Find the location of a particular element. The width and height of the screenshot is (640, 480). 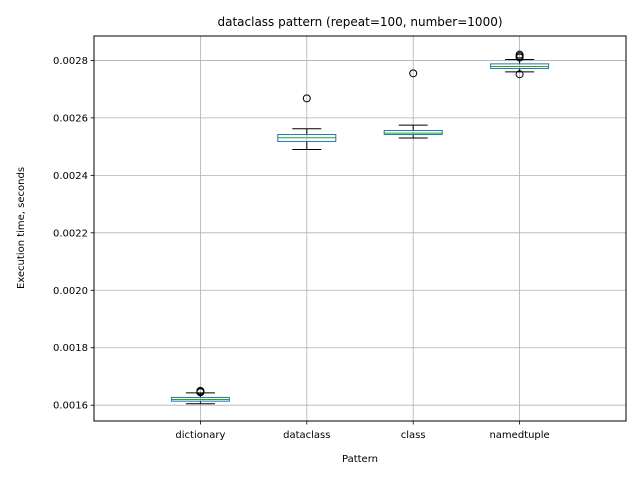

x-tick-label: class is located at coordinates (413, 435).